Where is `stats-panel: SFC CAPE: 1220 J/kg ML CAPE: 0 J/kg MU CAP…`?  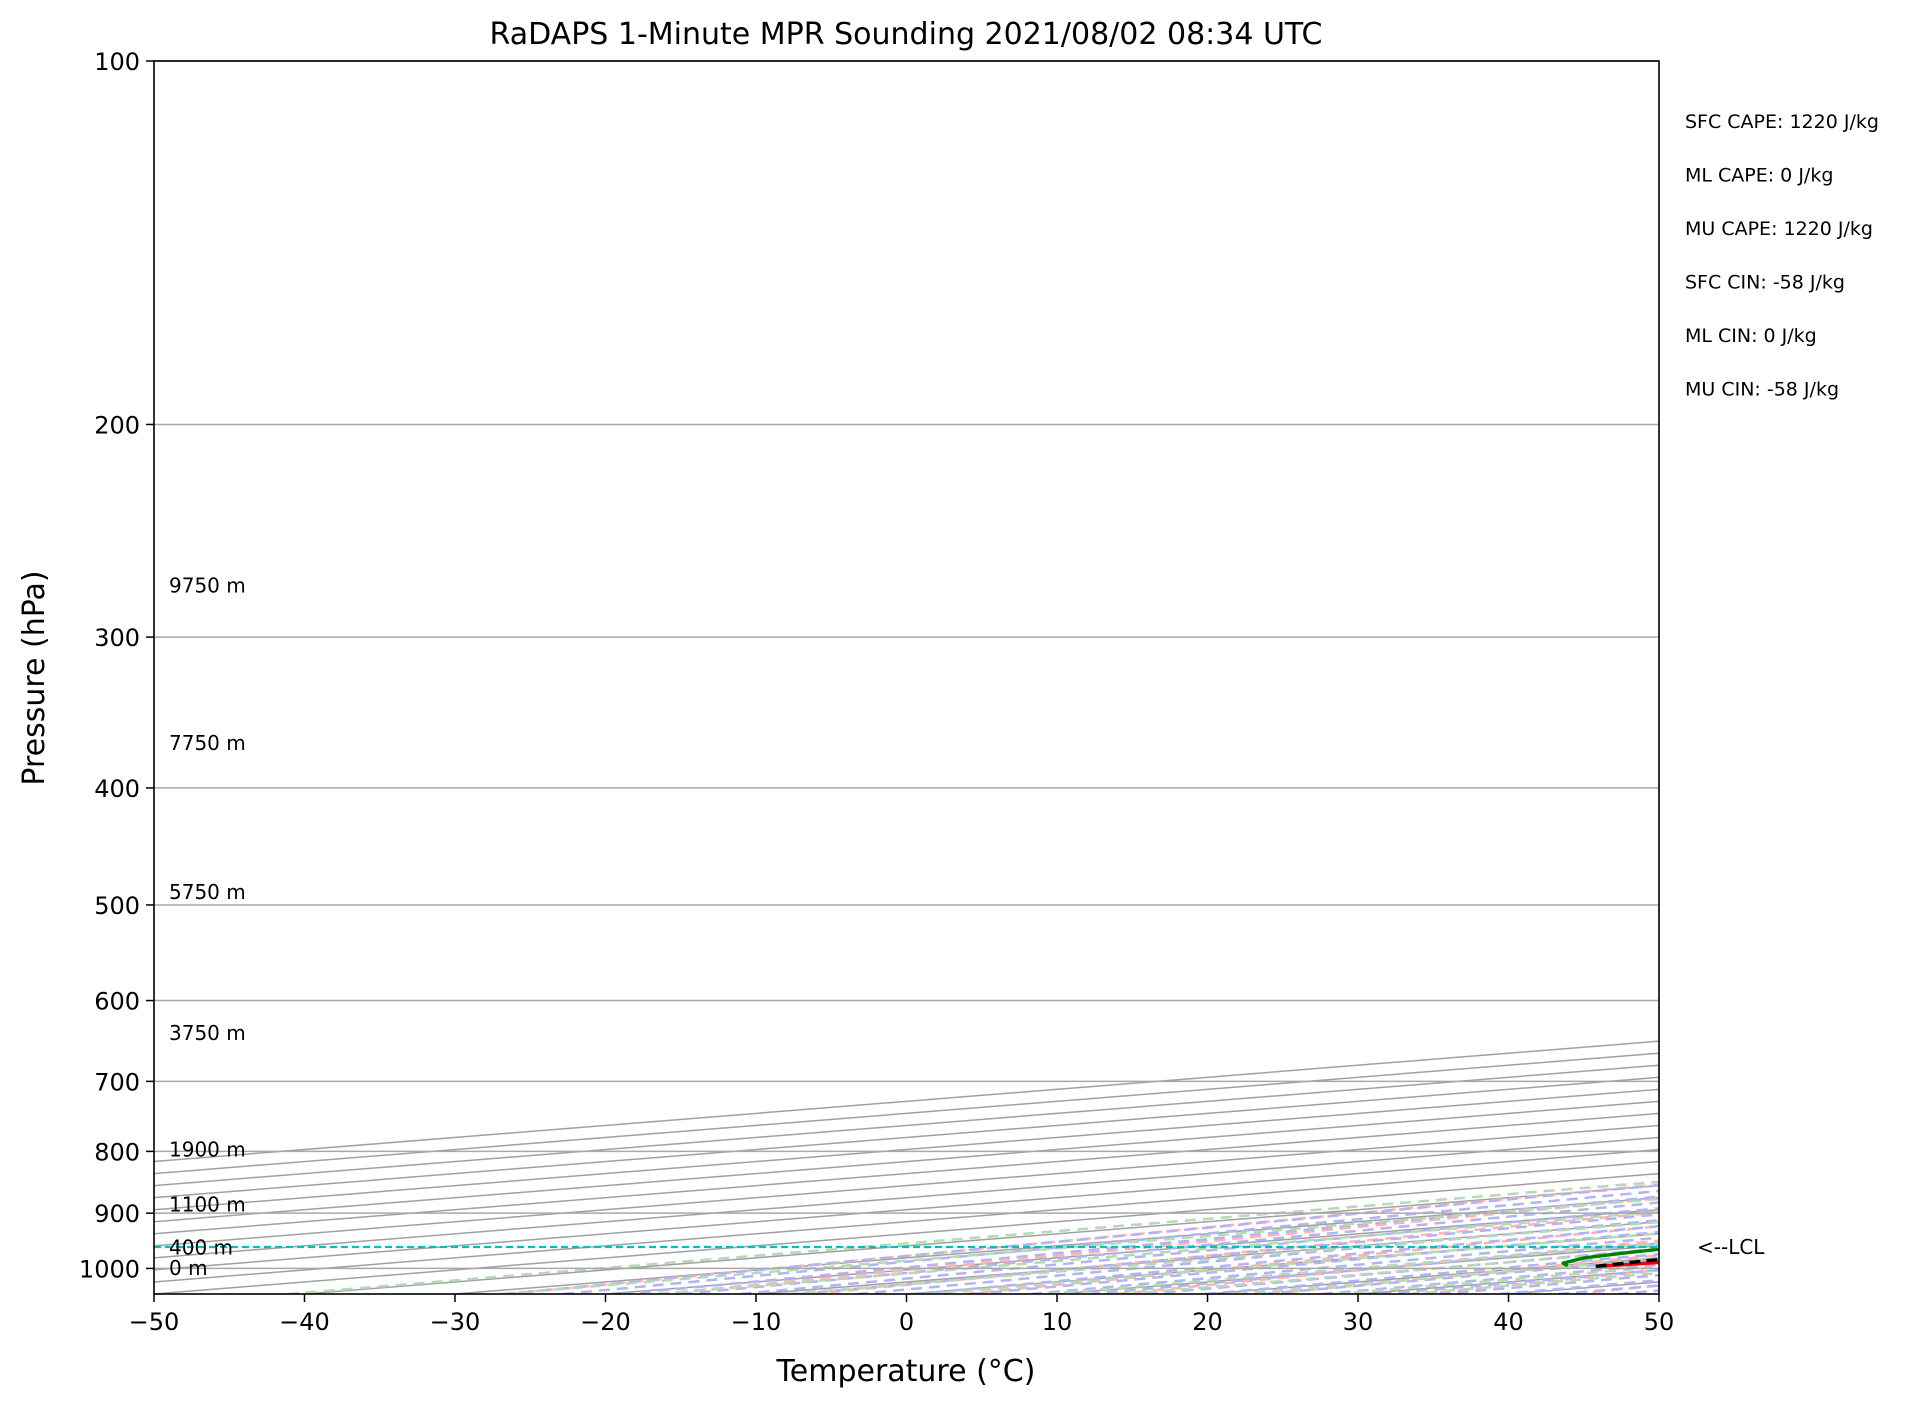
stats-panel: SFC CAPE: 1220 J/kg ML CAPE: 0 J/kg MU CAP… is located at coordinates (1782, 256).